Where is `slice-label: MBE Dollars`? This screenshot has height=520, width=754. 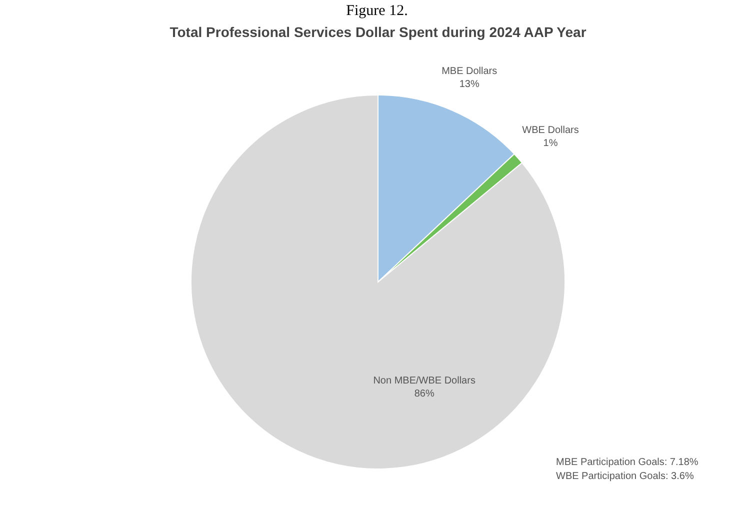 slice-label: MBE Dollars is located at coordinates (470, 71).